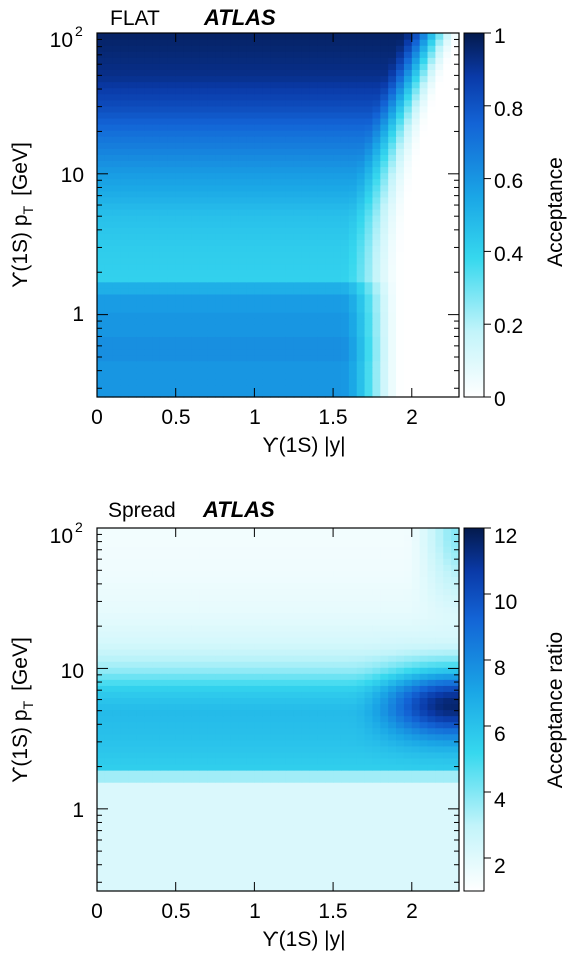 The image size is (578, 957). Describe the element at coordinates (487, 215) in the screenshot. I see `top-colorbar-ticks` at that location.